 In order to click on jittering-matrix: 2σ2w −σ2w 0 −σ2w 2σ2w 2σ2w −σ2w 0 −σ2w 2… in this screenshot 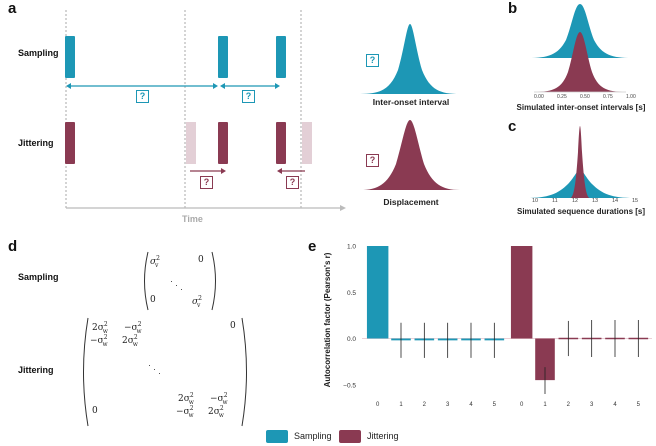, I will do `click(165, 372)`.